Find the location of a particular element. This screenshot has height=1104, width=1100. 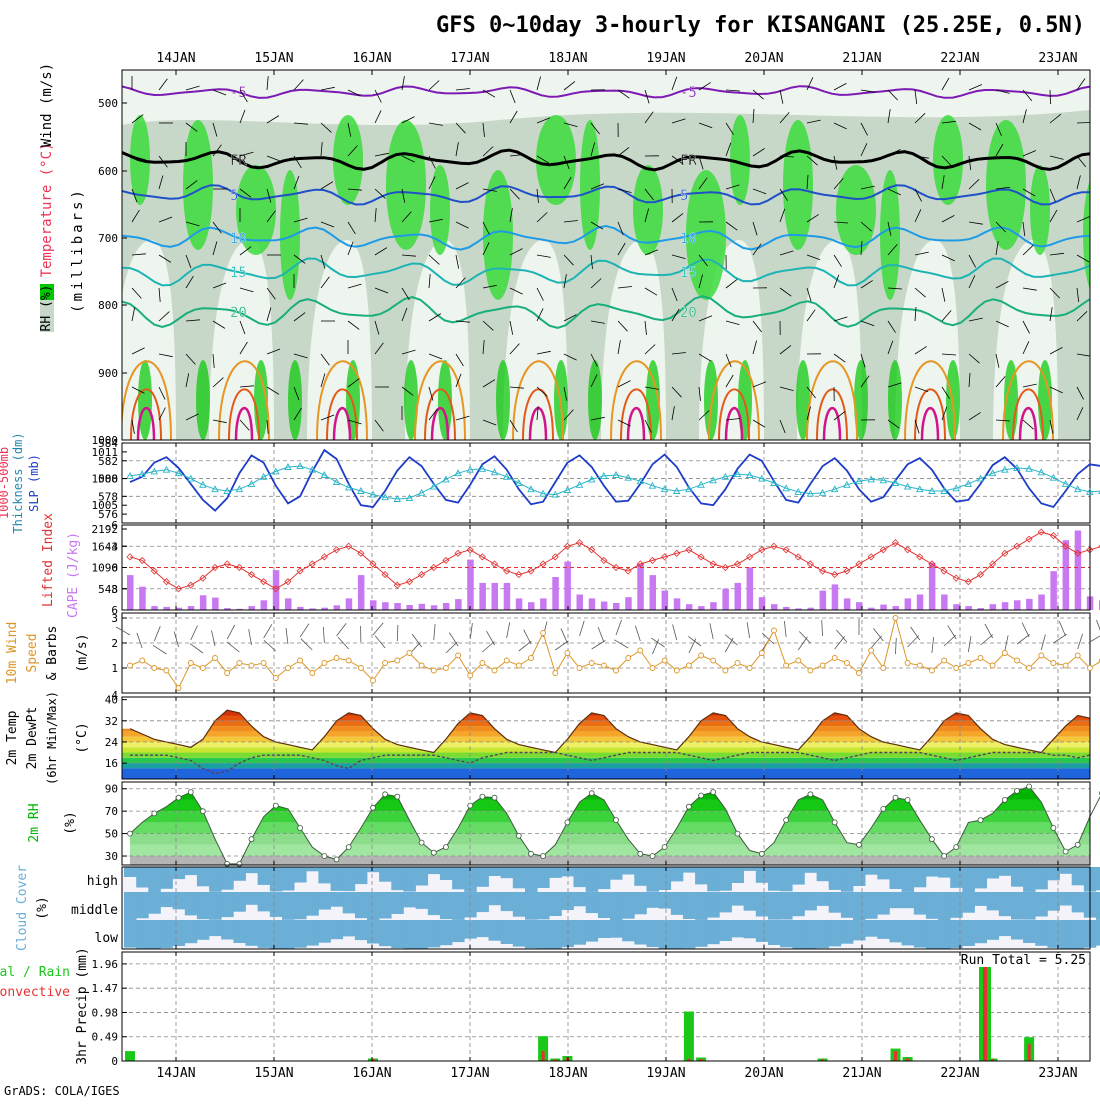

pressure-units-label: (millibars) is located at coordinates (78, 250).